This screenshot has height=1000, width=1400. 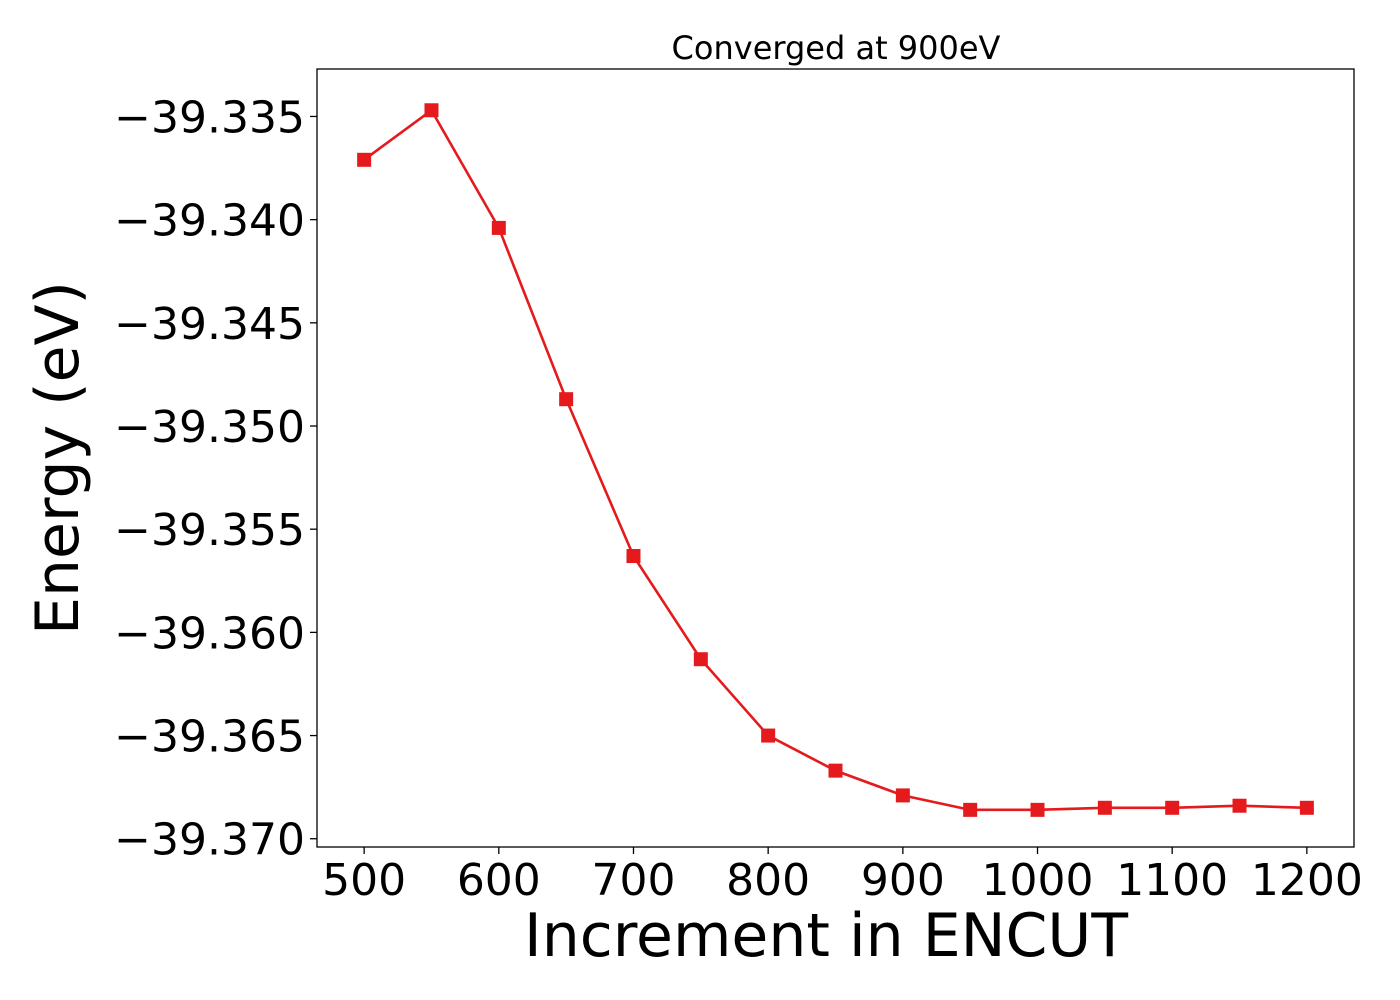 What do you see at coordinates (209, 324) in the screenshot?
I see `y-tick-label: −39.345` at bounding box center [209, 324].